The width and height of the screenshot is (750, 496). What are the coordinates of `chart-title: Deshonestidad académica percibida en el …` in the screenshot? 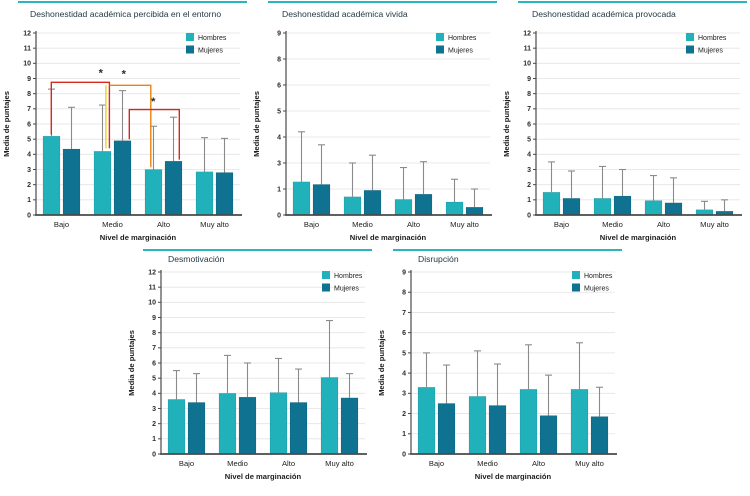 It's located at (125, 14).